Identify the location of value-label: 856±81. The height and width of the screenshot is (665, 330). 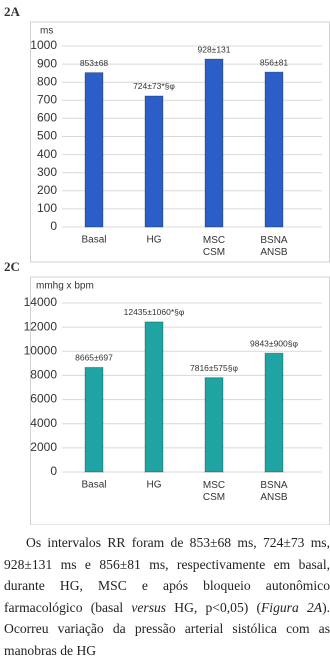
(274, 62).